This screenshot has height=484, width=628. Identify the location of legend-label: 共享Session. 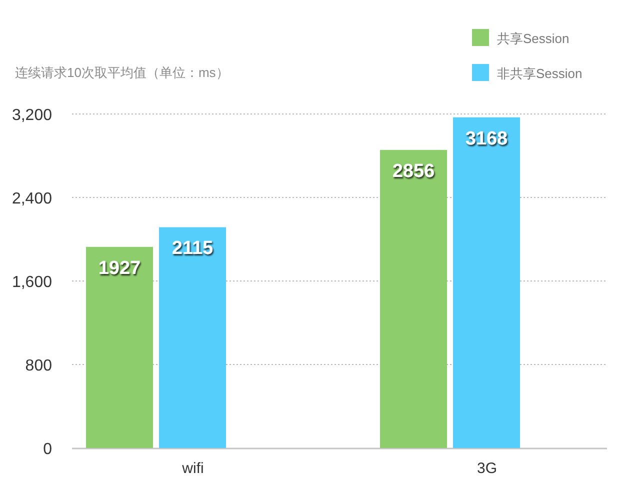
(533, 38).